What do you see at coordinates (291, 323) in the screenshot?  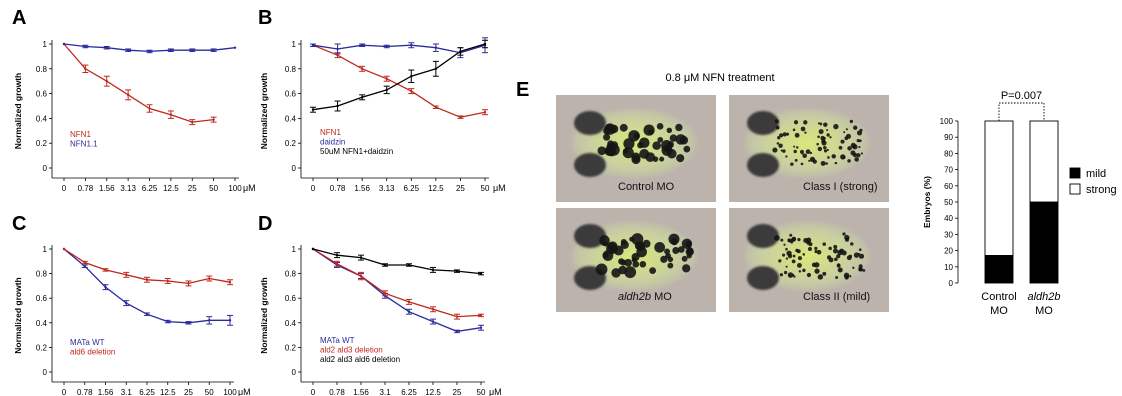 I see `y-tick-label: 0.4` at bounding box center [291, 323].